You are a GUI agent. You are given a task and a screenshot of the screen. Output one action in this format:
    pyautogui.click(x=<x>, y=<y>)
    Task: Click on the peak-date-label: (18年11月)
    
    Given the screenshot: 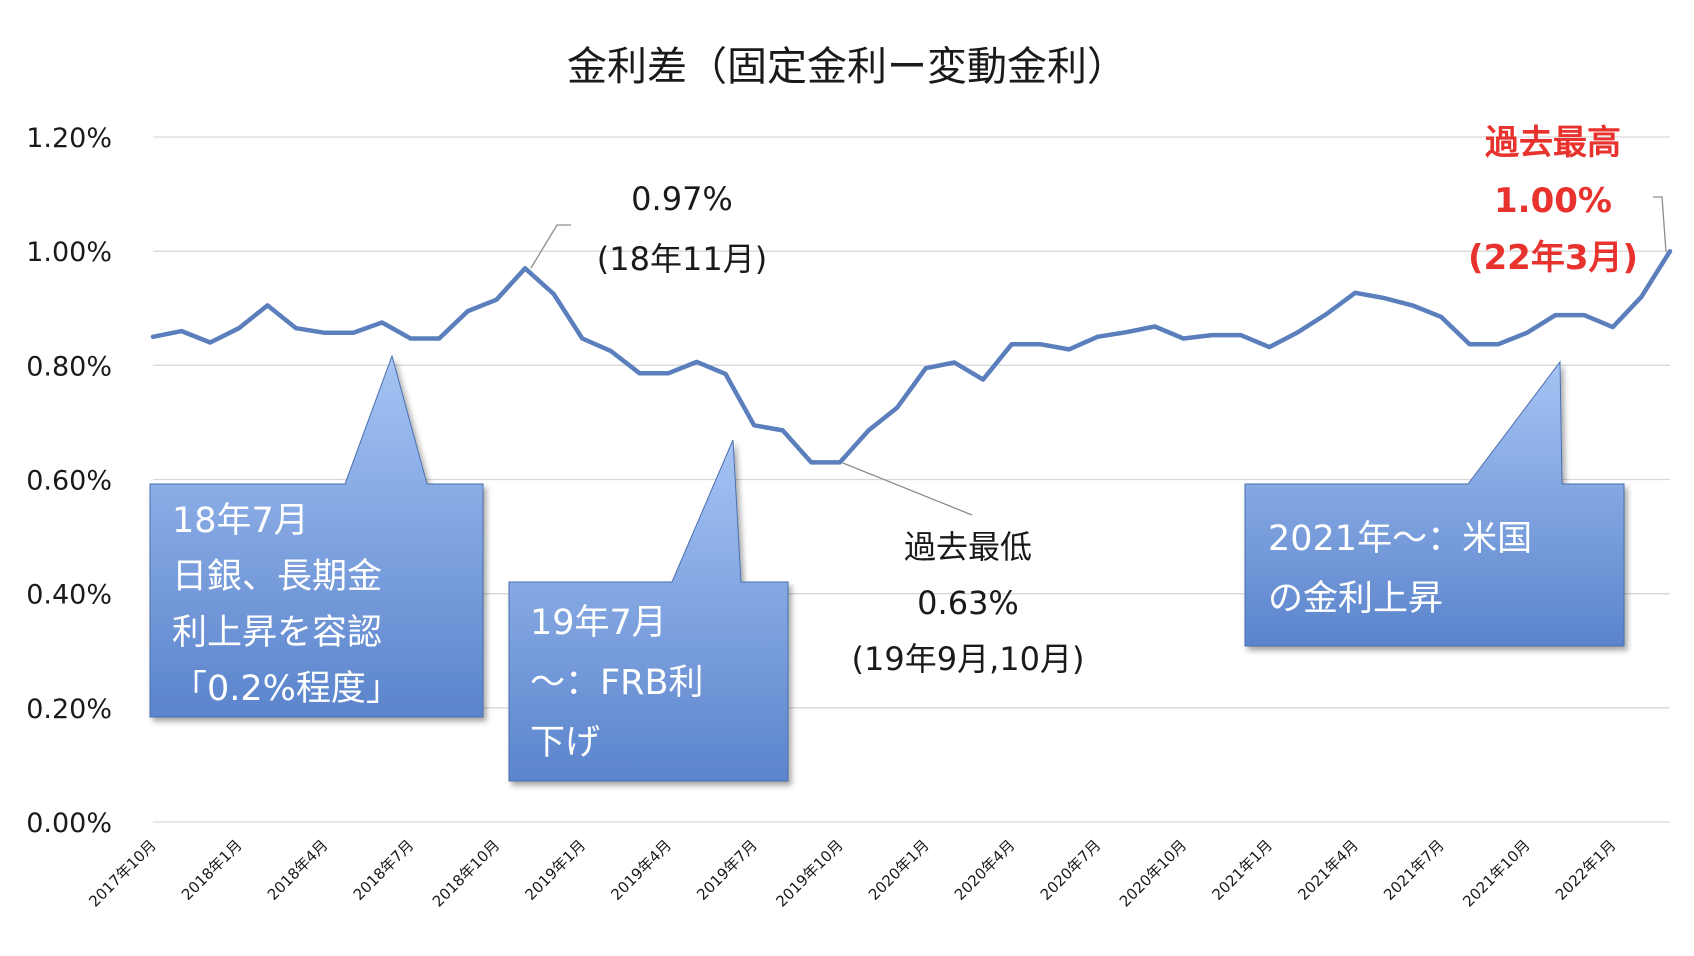 What is the action you would take?
    pyautogui.click(x=682, y=259)
    